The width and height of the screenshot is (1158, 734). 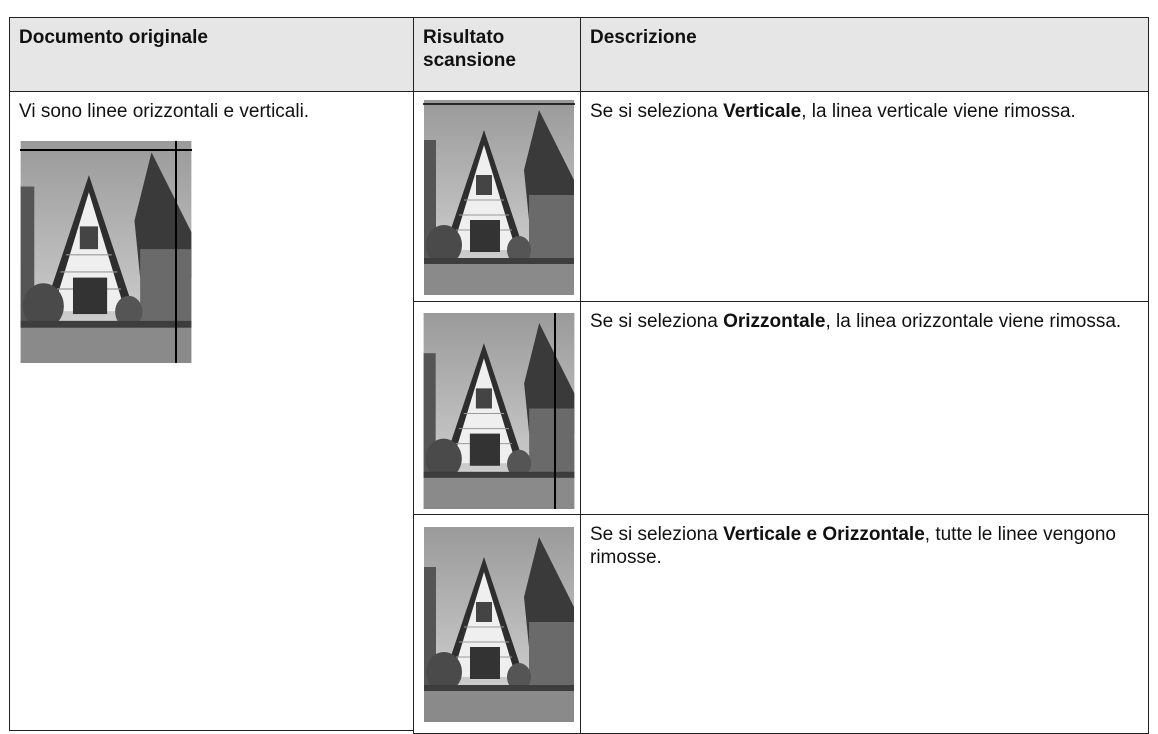 What do you see at coordinates (938, 111) in the screenshot?
I see `description-text: , la linea verticale viene rimossa.` at bounding box center [938, 111].